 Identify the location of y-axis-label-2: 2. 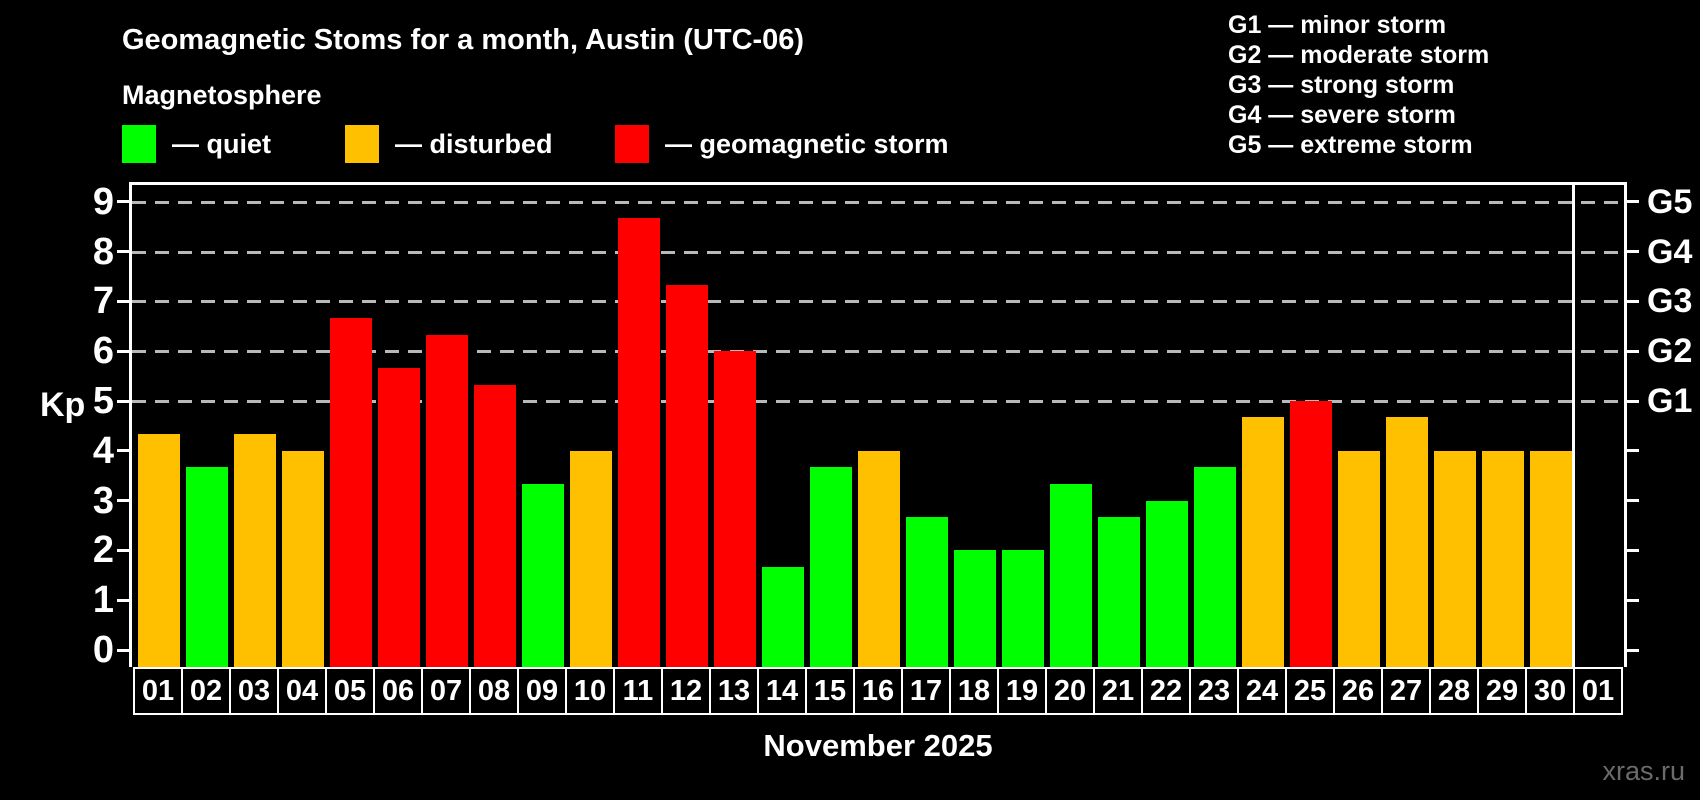
(103, 550).